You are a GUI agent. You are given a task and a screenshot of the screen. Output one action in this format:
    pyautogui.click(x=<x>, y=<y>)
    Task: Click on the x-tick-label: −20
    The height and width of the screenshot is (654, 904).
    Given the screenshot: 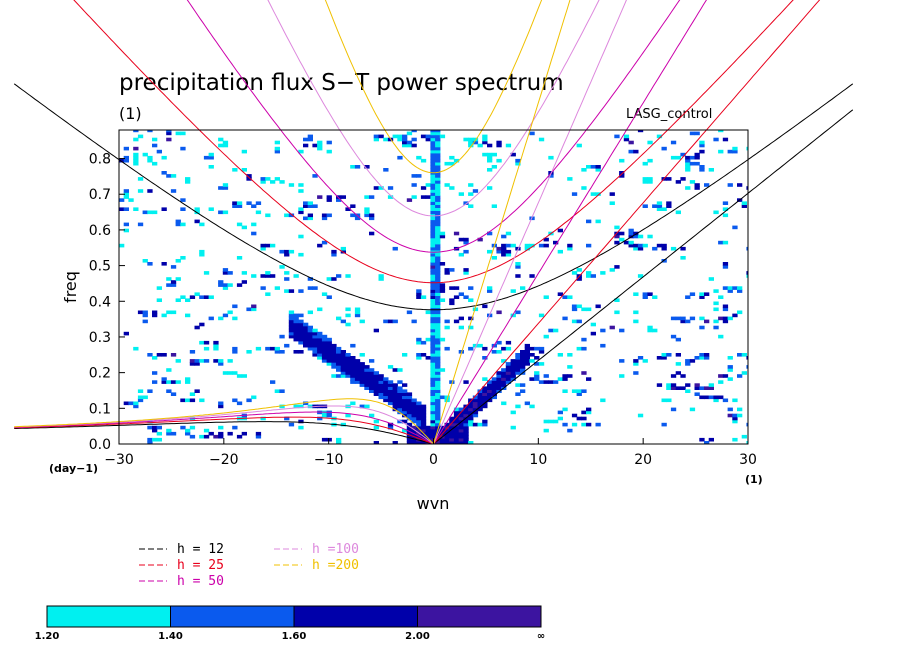 What is the action you would take?
    pyautogui.click(x=224, y=460)
    